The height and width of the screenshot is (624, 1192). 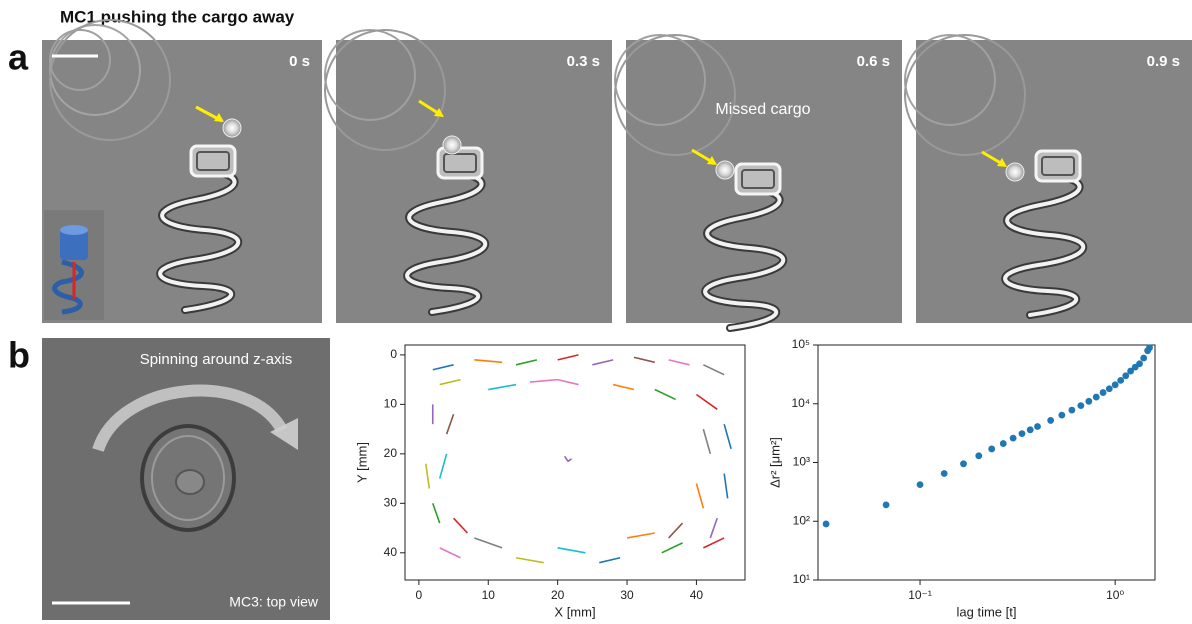 I want to click on y-tick-label: 10⁴, so click(x=800, y=403).